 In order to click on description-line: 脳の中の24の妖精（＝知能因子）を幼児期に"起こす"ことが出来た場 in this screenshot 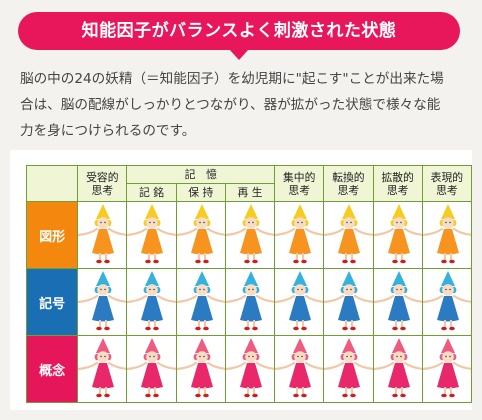, I will do `click(232, 79)`.